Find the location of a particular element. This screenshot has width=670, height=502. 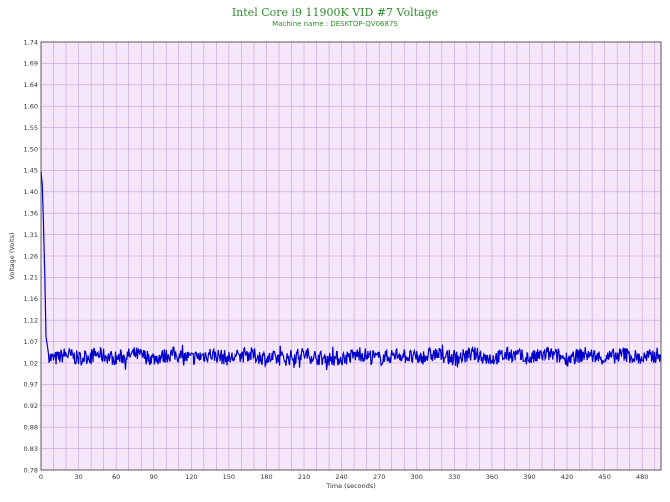

y-tick-label: 1.07 is located at coordinates (31, 342).